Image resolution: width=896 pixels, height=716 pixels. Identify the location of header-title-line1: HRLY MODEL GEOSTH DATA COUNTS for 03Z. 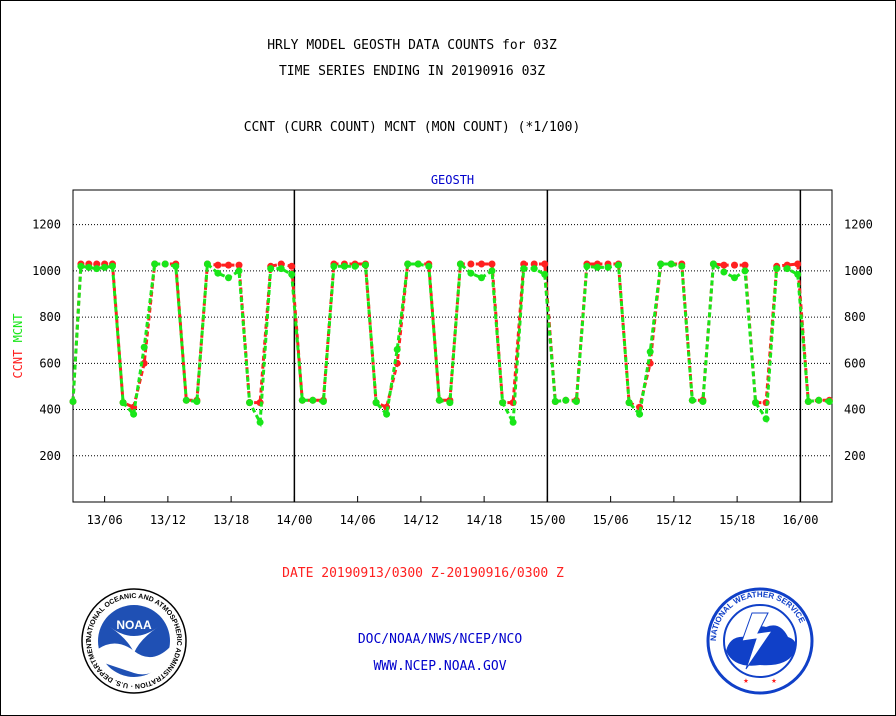
(412, 45).